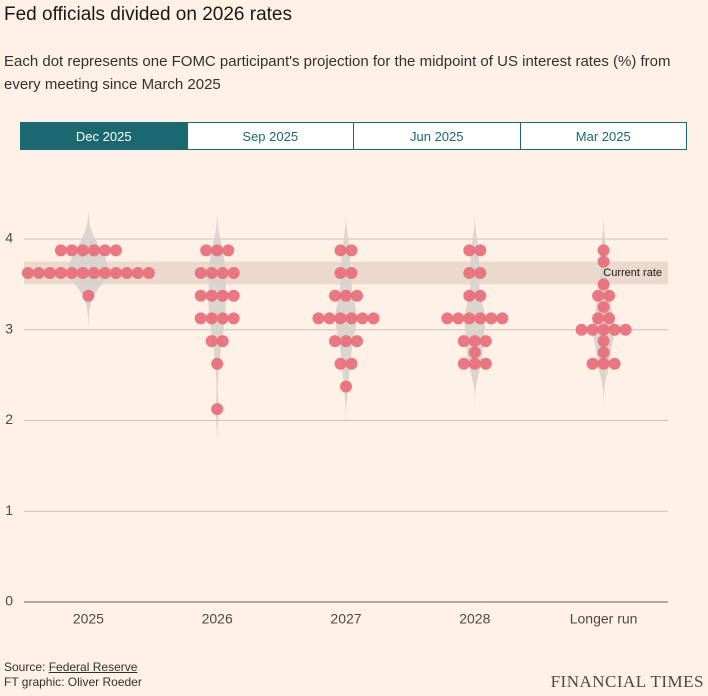 The image size is (708, 696). What do you see at coordinates (436, 136) in the screenshot?
I see `tab: Jun 2025` at bounding box center [436, 136].